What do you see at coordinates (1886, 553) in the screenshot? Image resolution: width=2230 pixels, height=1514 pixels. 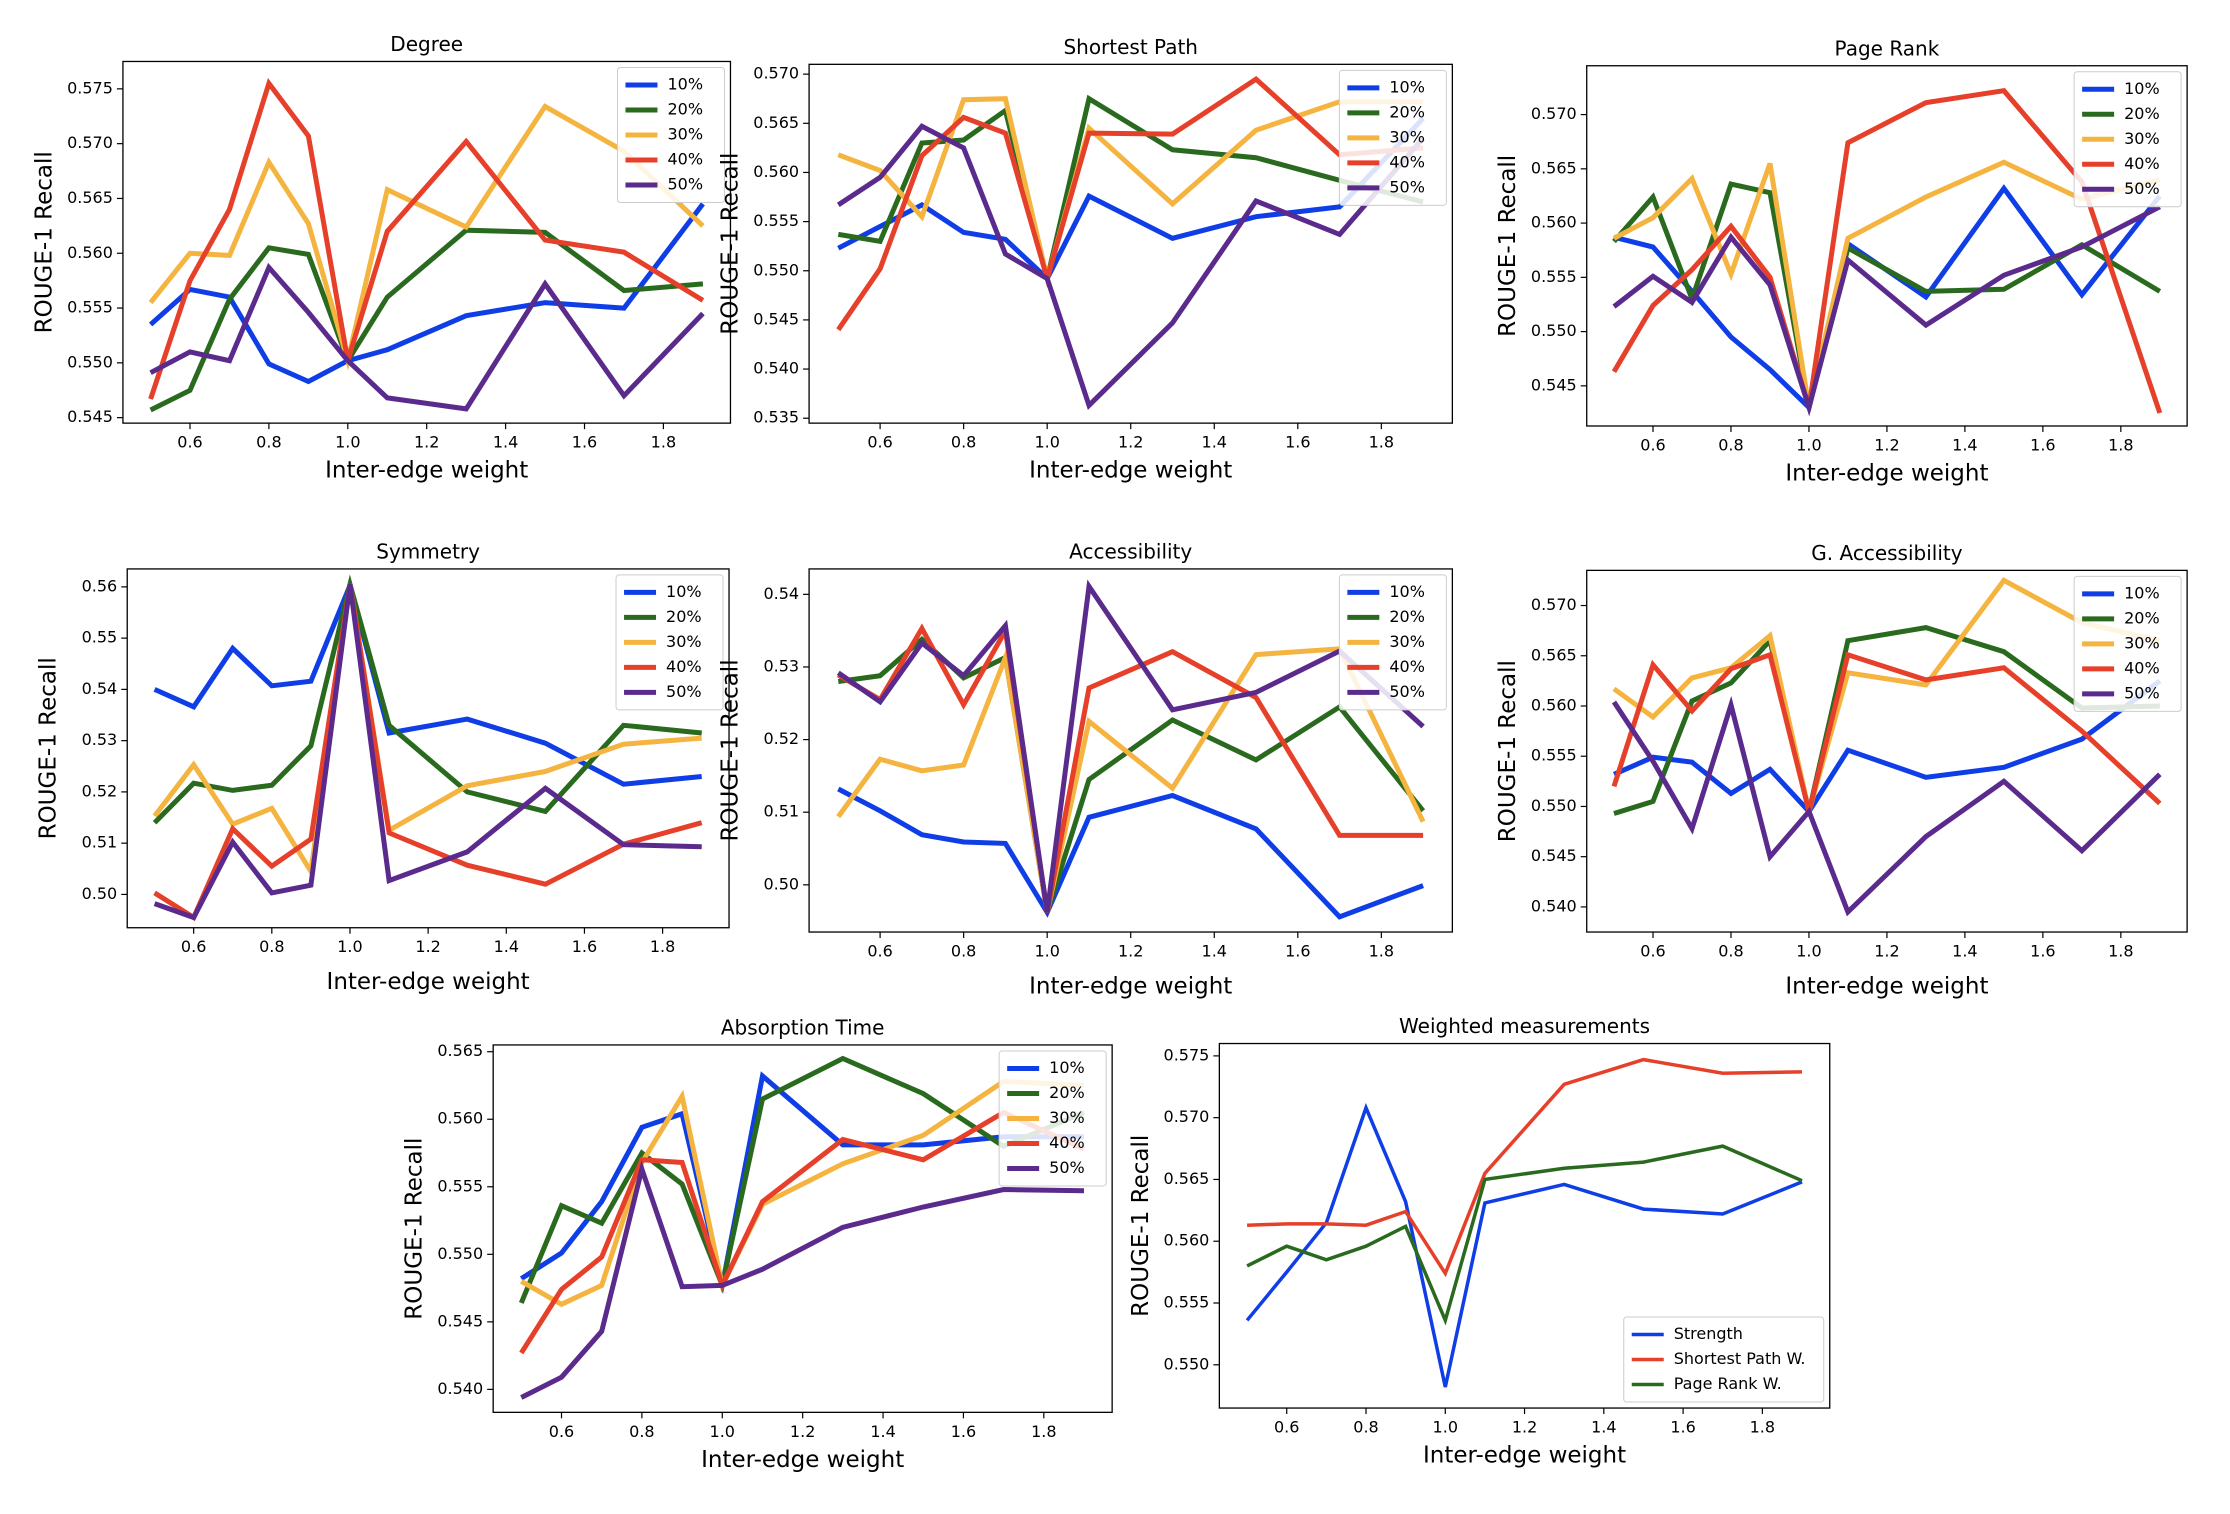 I see `chart-title: G. Accessibility` at bounding box center [1886, 553].